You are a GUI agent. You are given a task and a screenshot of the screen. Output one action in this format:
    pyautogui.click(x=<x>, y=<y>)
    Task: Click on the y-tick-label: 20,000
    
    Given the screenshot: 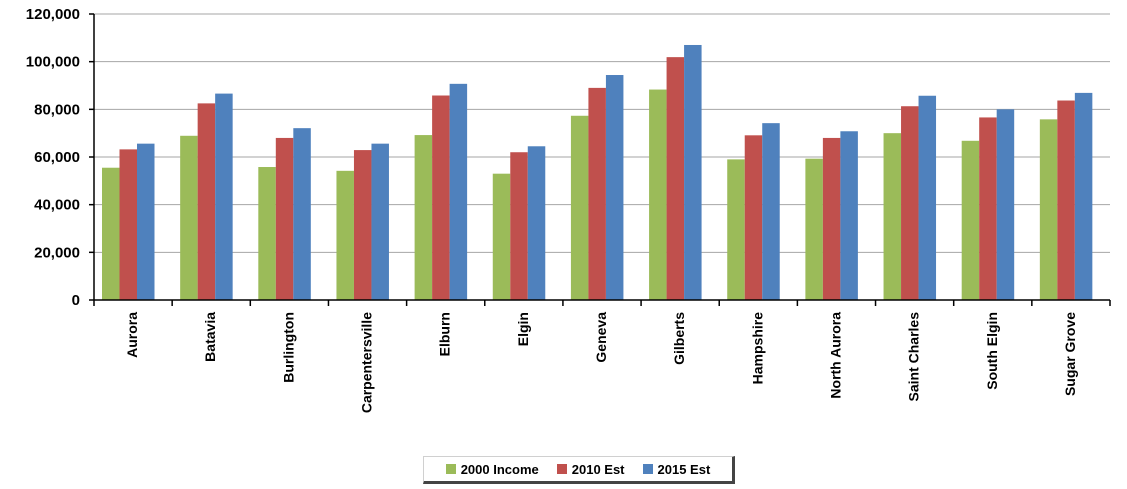 What is the action you would take?
    pyautogui.click(x=57, y=252)
    